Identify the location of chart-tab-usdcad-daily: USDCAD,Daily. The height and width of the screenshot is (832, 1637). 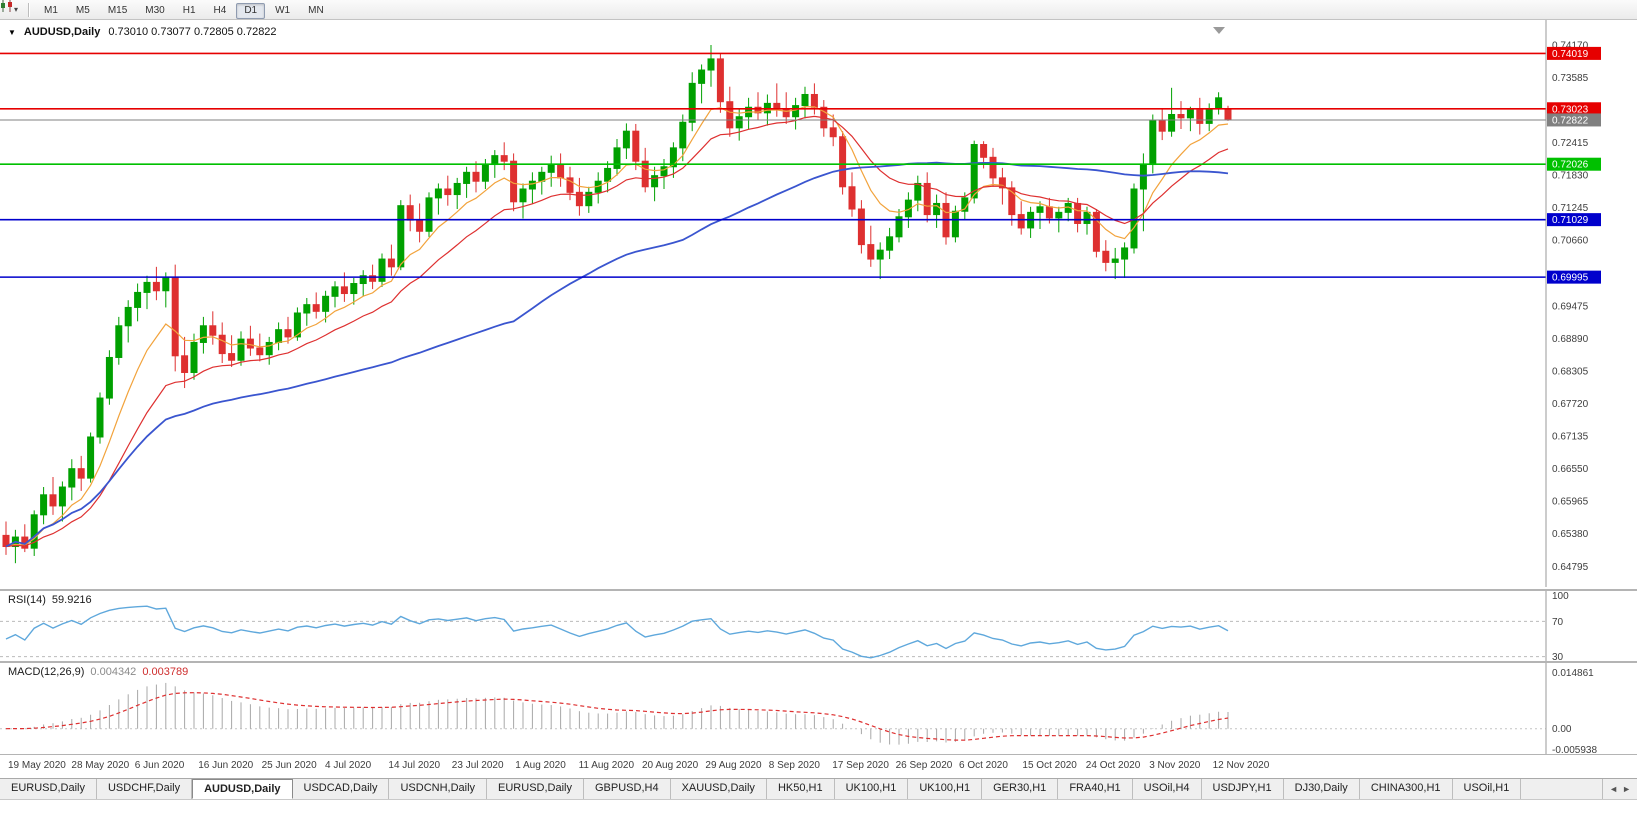
(341, 789).